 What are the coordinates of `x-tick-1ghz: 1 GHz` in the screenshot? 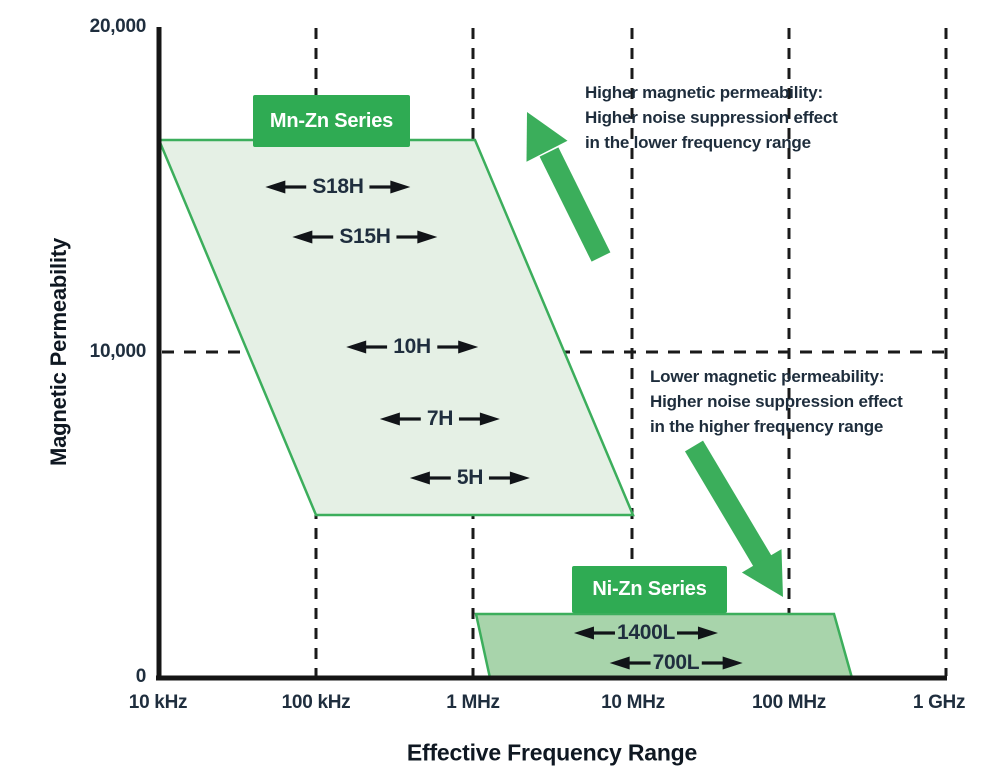 It's located at (939, 702).